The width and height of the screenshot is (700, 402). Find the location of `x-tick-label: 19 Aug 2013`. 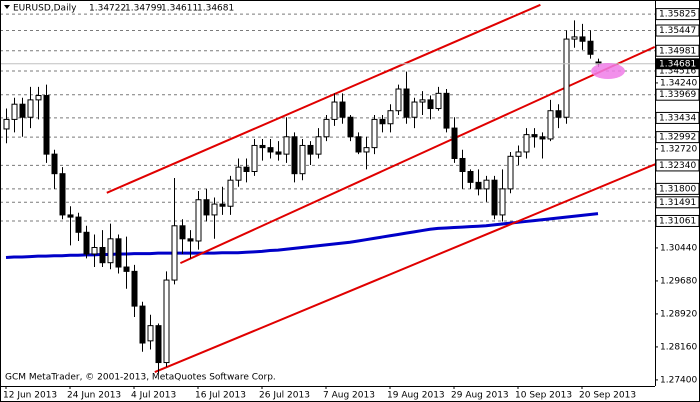

x-tick-label: 19 Aug 2013 is located at coordinates (416, 396).